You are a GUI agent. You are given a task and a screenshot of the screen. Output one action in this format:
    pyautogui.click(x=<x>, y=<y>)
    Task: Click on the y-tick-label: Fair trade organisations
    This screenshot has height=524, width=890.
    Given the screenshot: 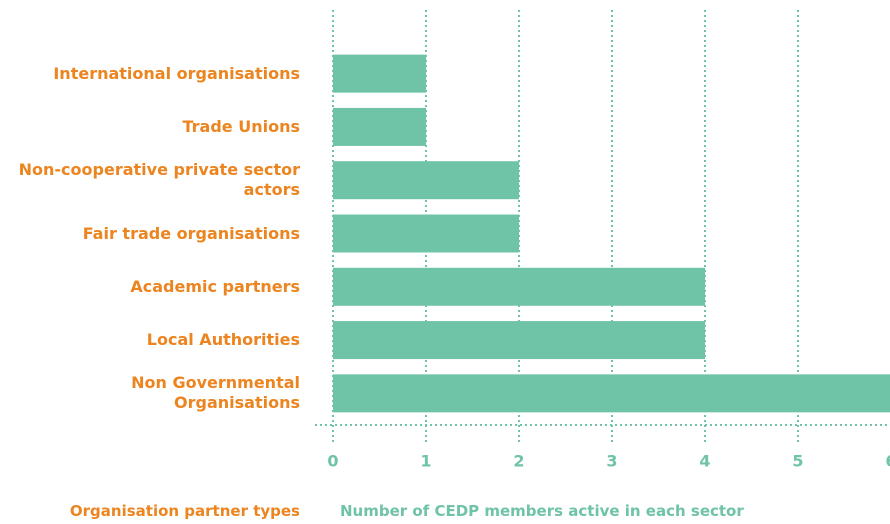 What is the action you would take?
    pyautogui.click(x=191, y=233)
    